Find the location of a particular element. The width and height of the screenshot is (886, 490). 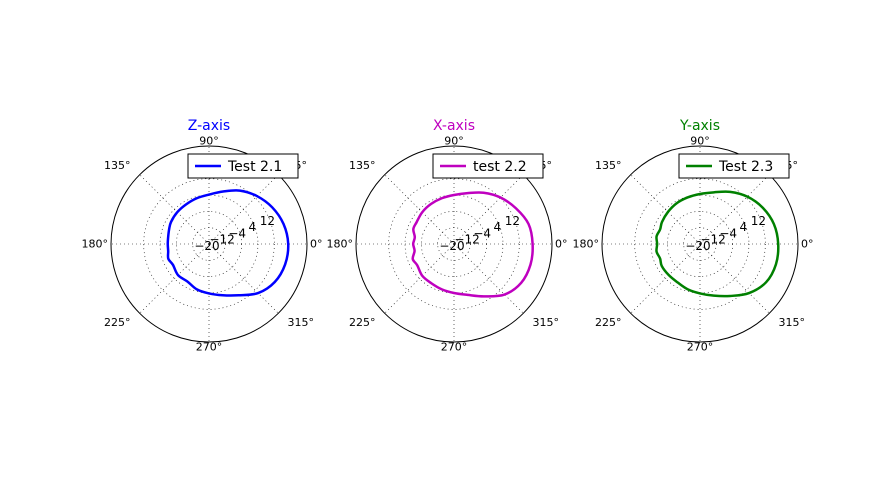

chart-1-frame is located at coordinates (209, 244).